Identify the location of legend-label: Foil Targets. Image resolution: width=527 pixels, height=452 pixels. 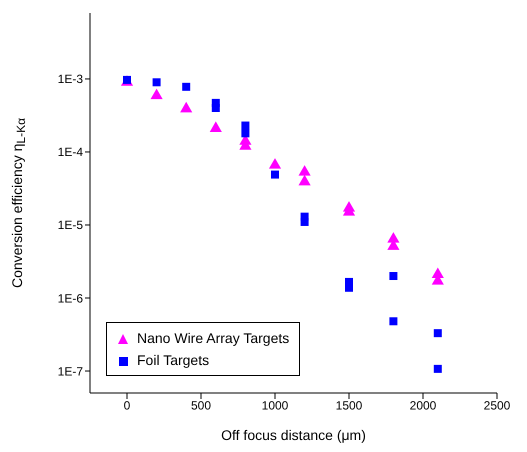
(173, 360).